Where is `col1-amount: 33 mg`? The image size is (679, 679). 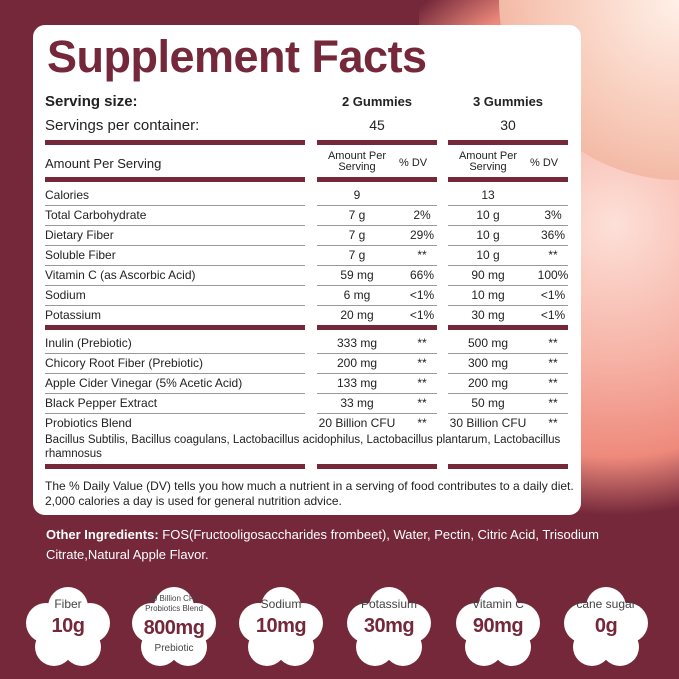 col1-amount: 33 mg is located at coordinates (357, 403).